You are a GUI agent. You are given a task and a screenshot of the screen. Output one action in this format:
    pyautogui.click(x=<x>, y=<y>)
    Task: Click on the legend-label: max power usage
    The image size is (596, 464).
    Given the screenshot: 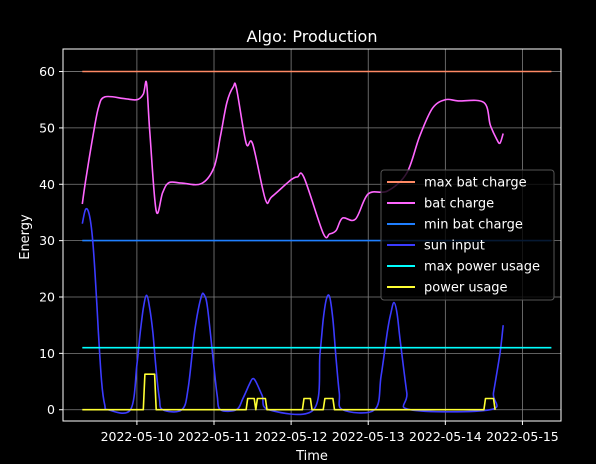 What is the action you would take?
    pyautogui.click(x=482, y=267)
    